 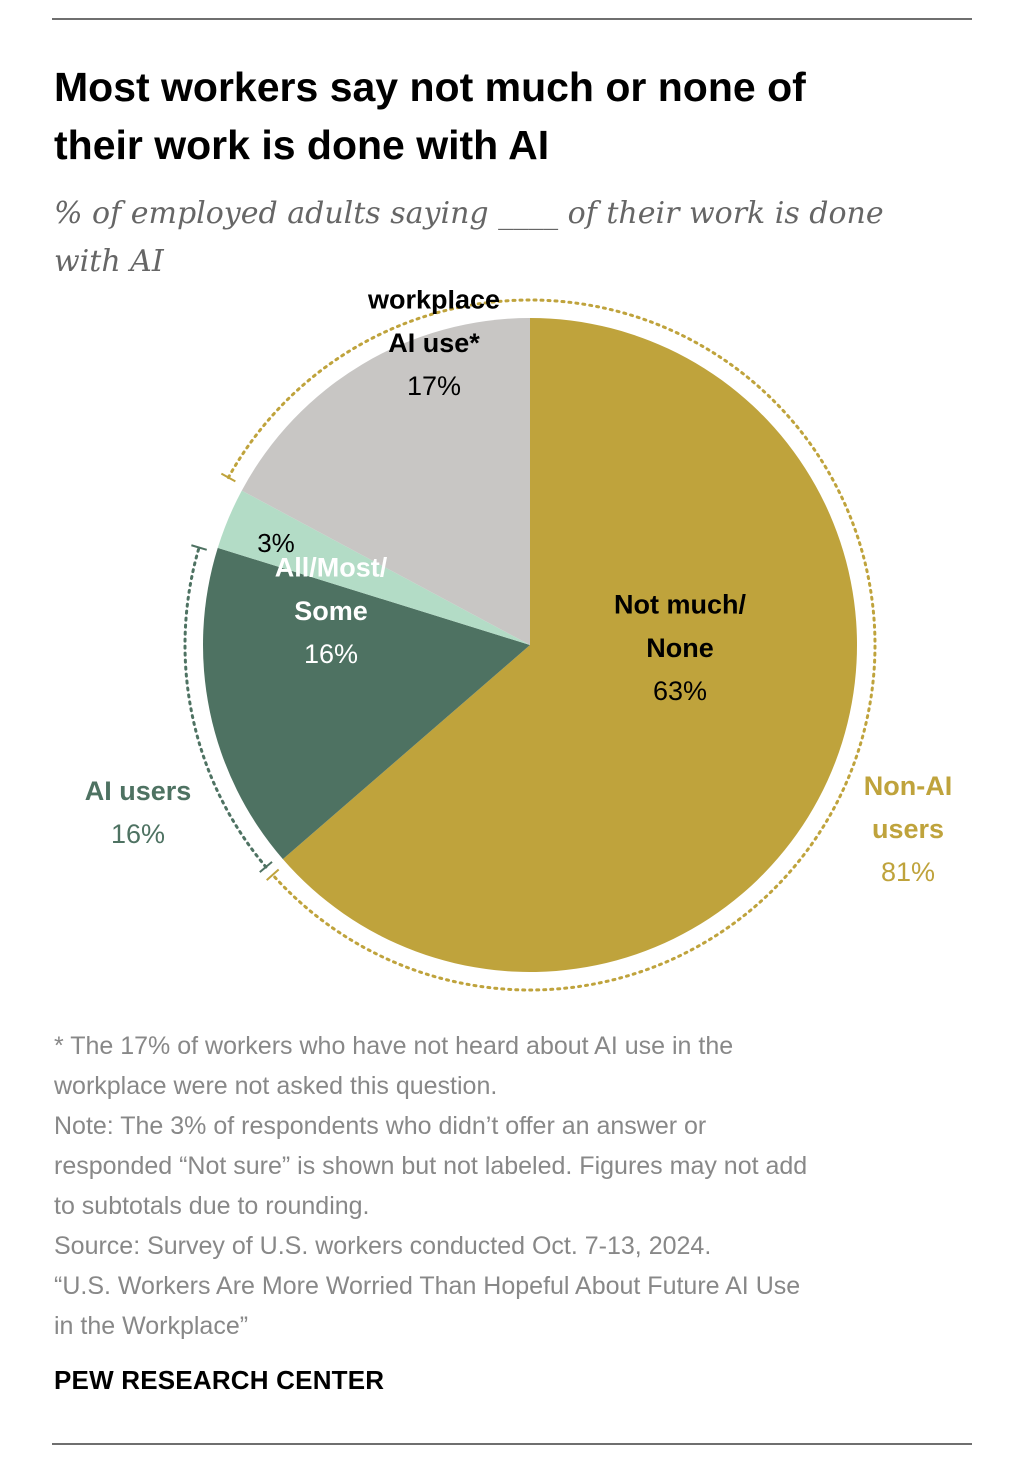 What do you see at coordinates (276, 1086) in the screenshot?
I see `footnote-asterisk-2: workplace were not asked this question.` at bounding box center [276, 1086].